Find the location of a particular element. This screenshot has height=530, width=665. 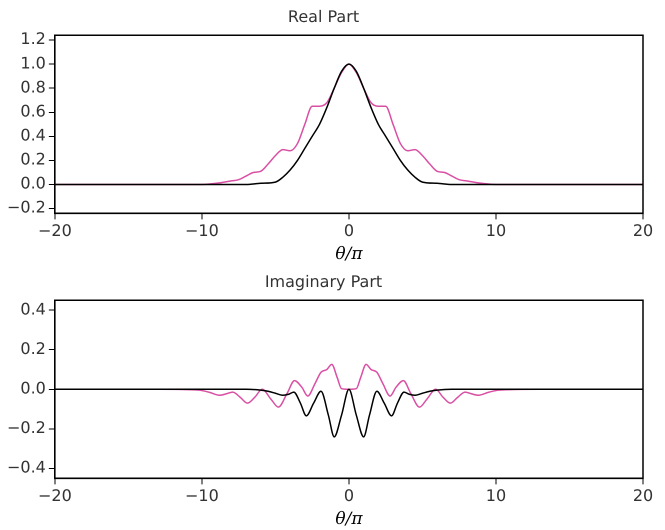

y-tick-label: 1.0 is located at coordinates (33, 62).